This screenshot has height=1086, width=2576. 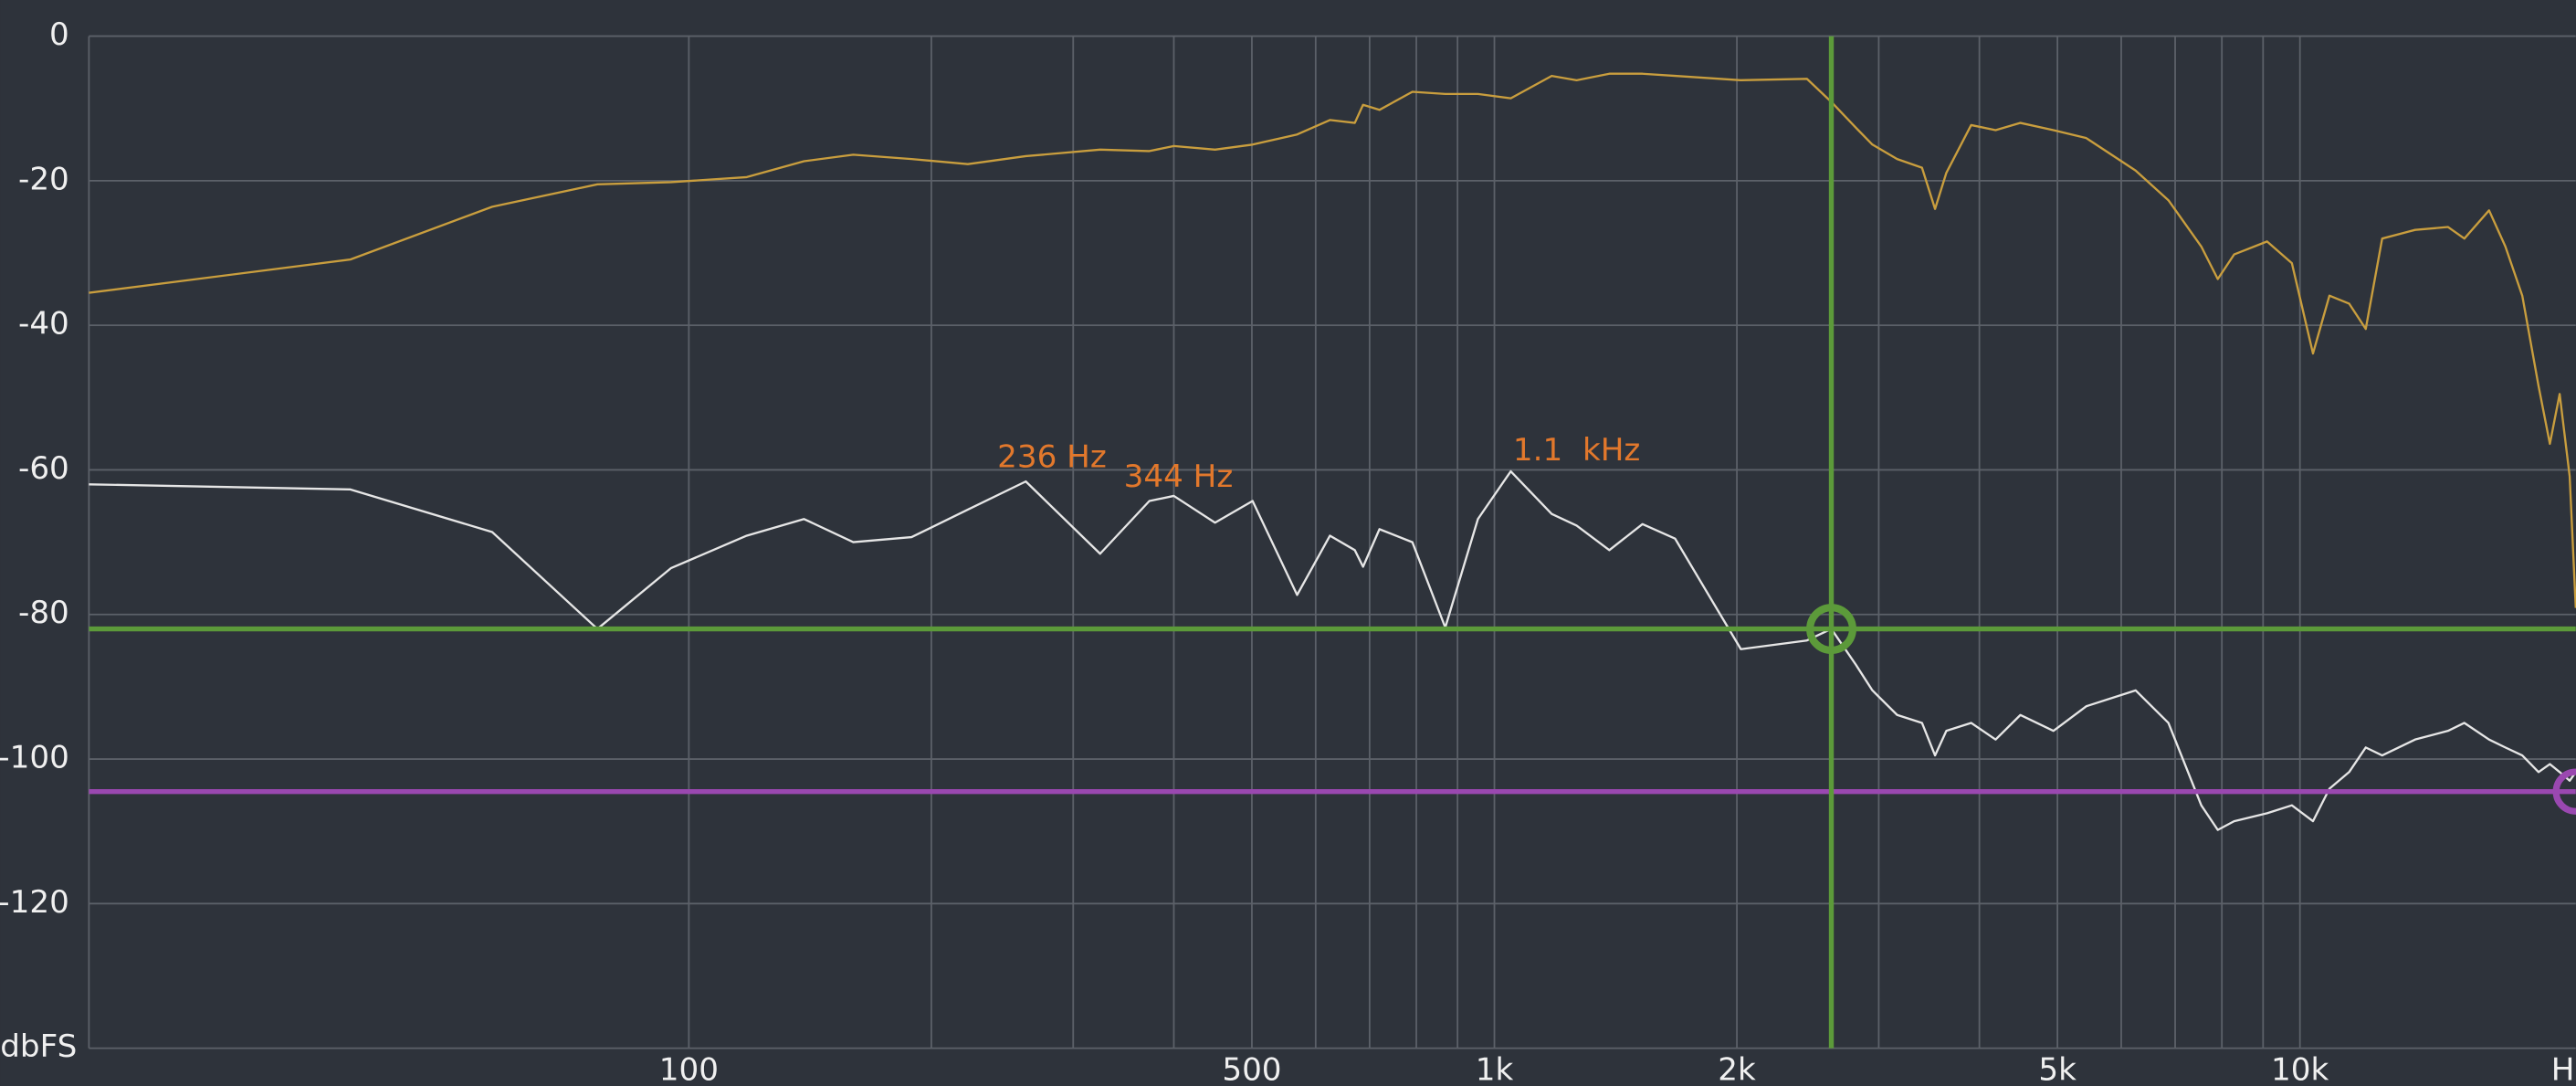 What do you see at coordinates (1576, 450) in the screenshot?
I see `peak-label: 1.1 kHz` at bounding box center [1576, 450].